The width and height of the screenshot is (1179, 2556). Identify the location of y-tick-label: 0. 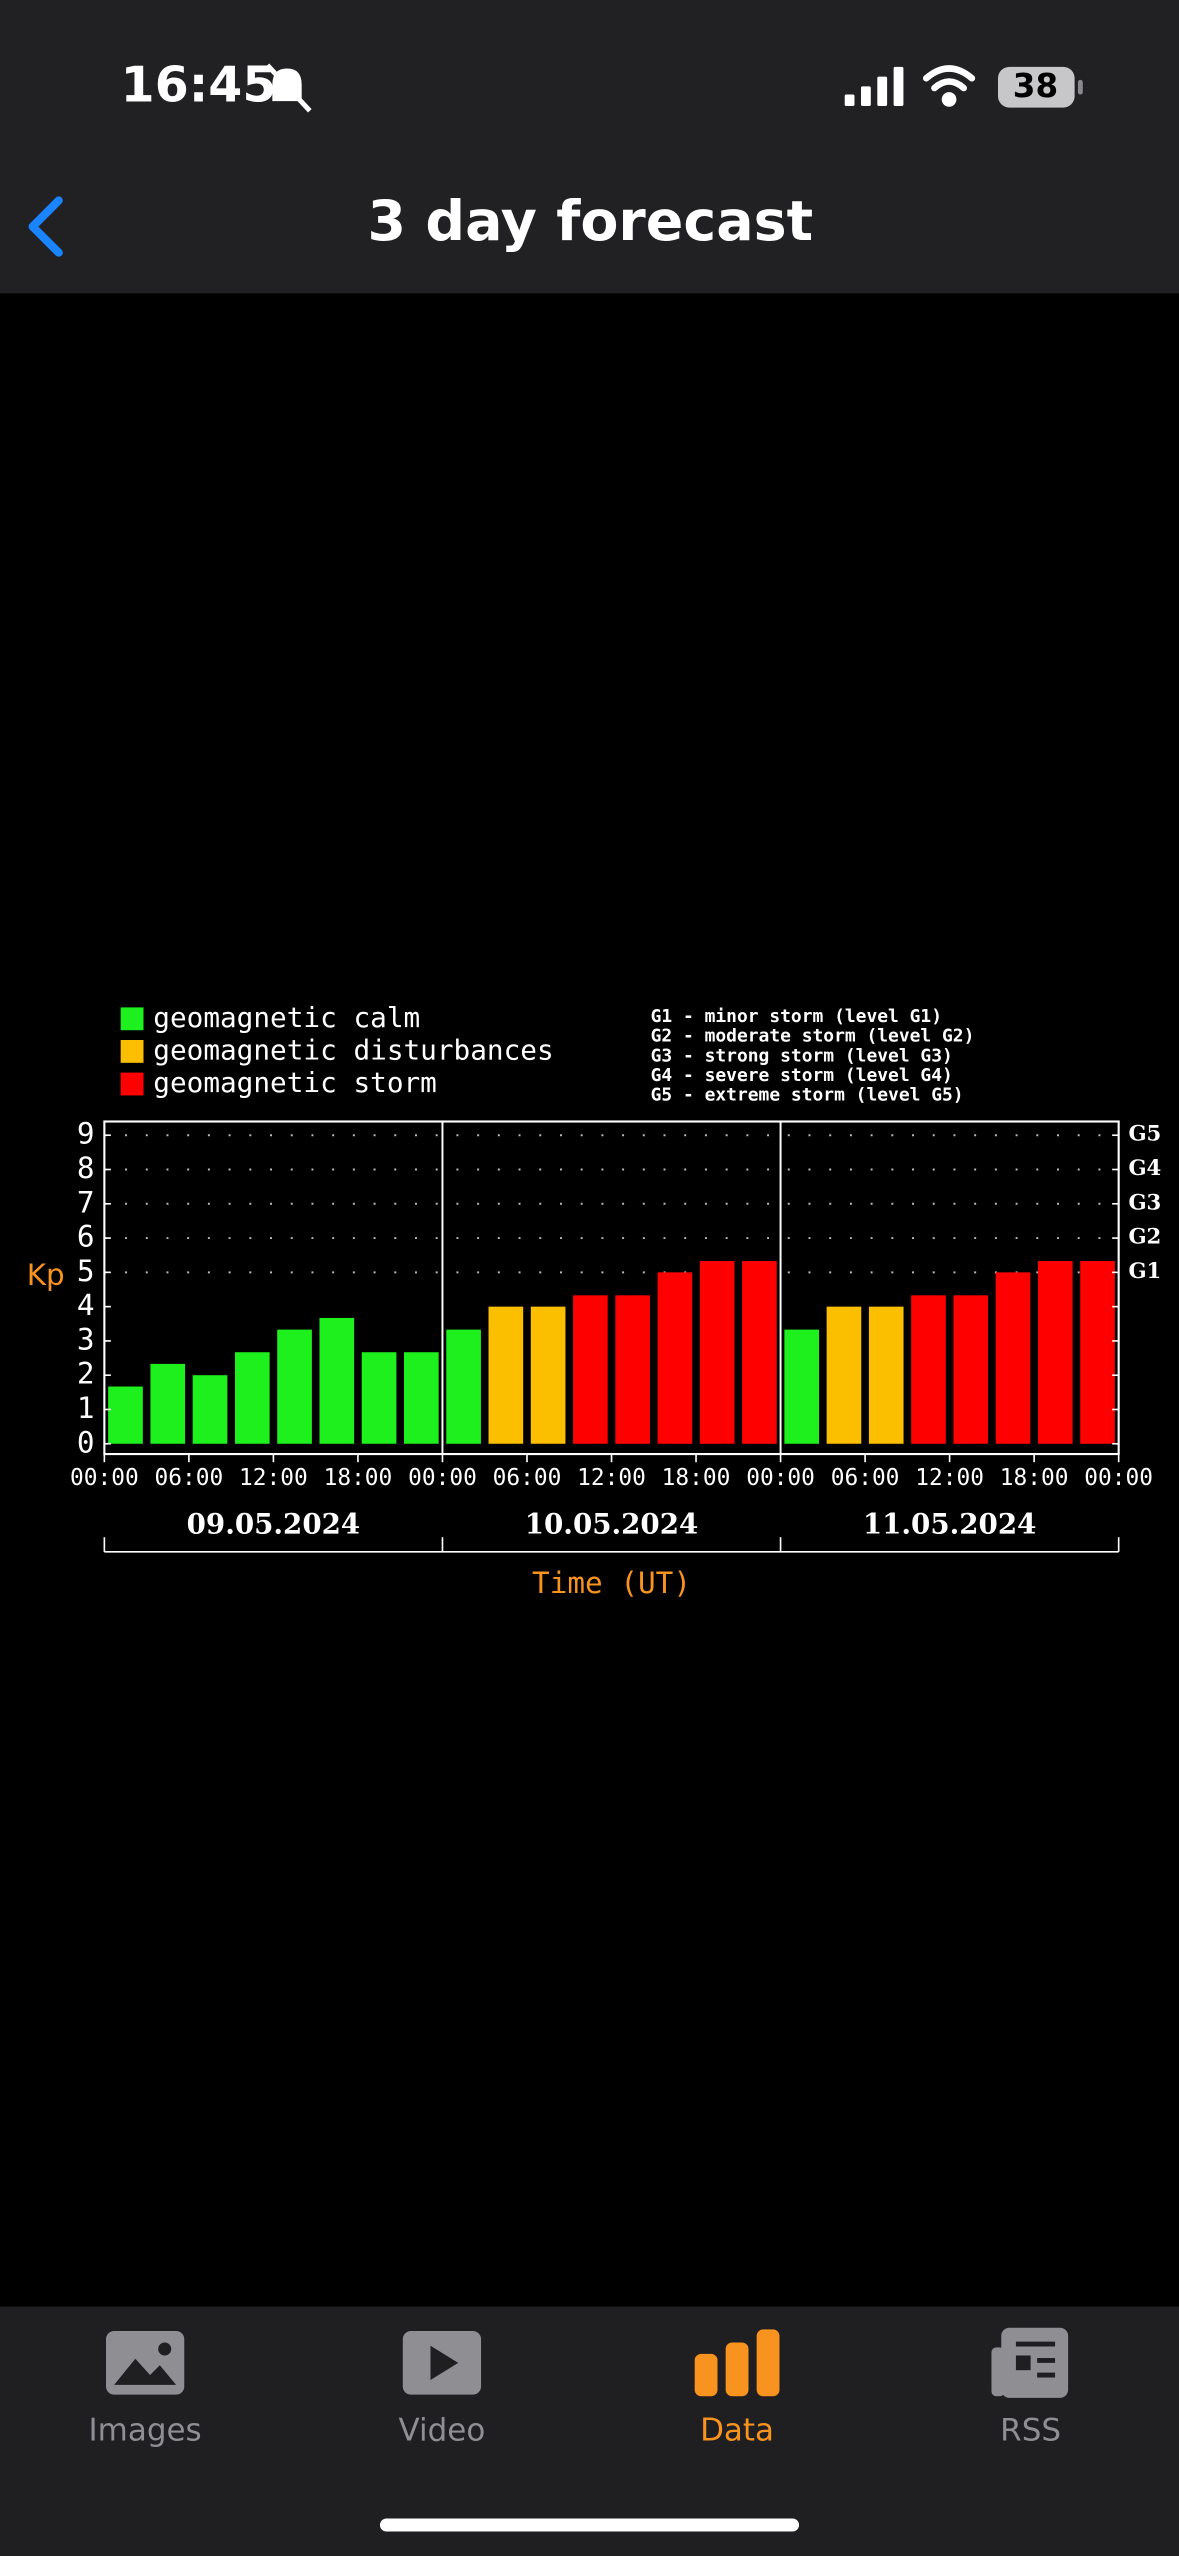
(86, 1442).